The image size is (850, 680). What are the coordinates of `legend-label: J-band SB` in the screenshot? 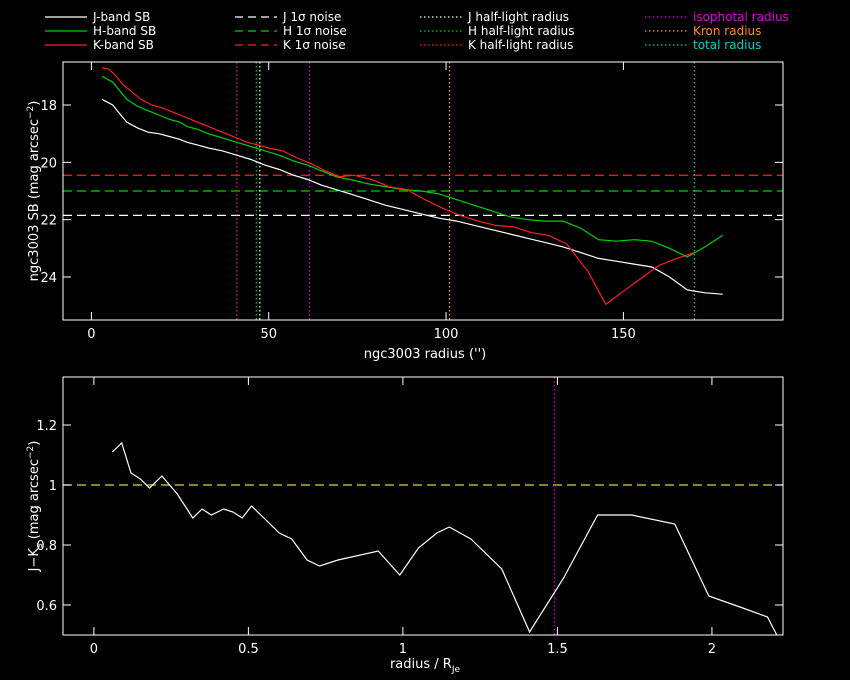 It's located at (121, 17).